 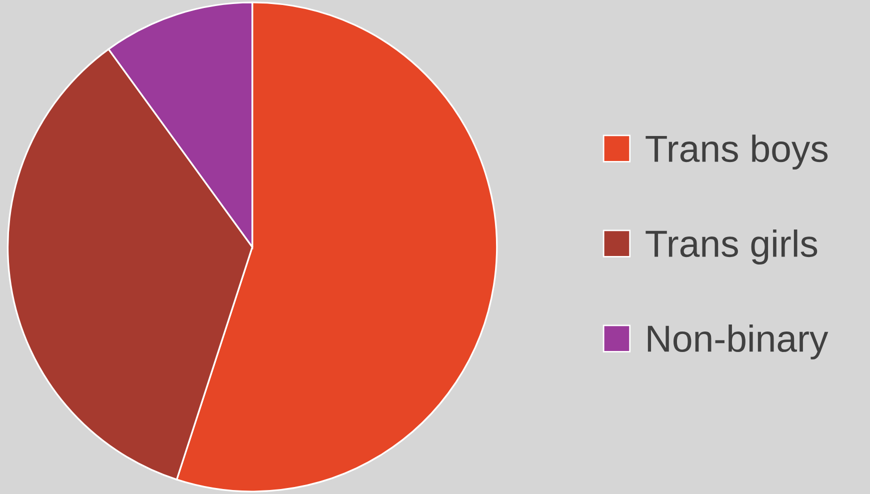 I want to click on legend-label: Non-binary, so click(x=738, y=342).